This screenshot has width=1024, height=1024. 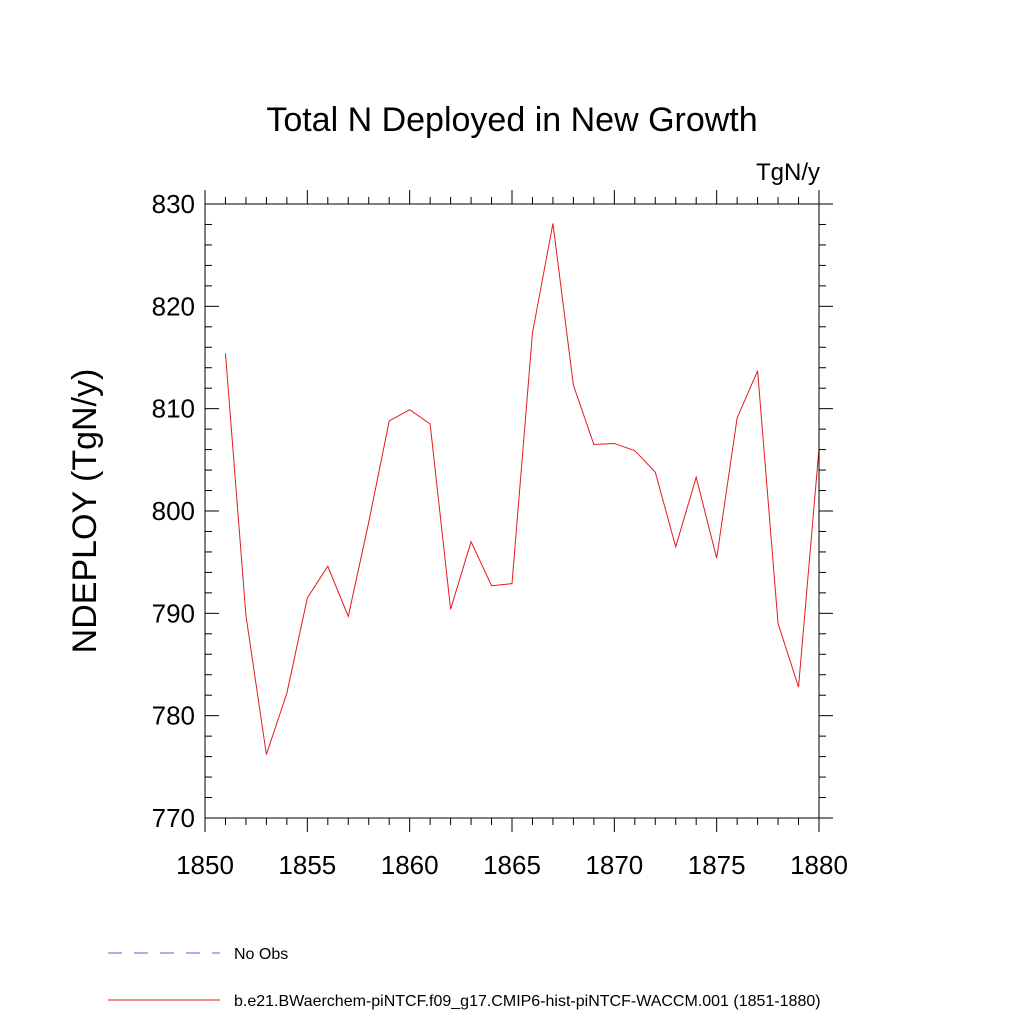 What do you see at coordinates (511, 120) in the screenshot?
I see `chart-title: Total N Deployed in New Growth` at bounding box center [511, 120].